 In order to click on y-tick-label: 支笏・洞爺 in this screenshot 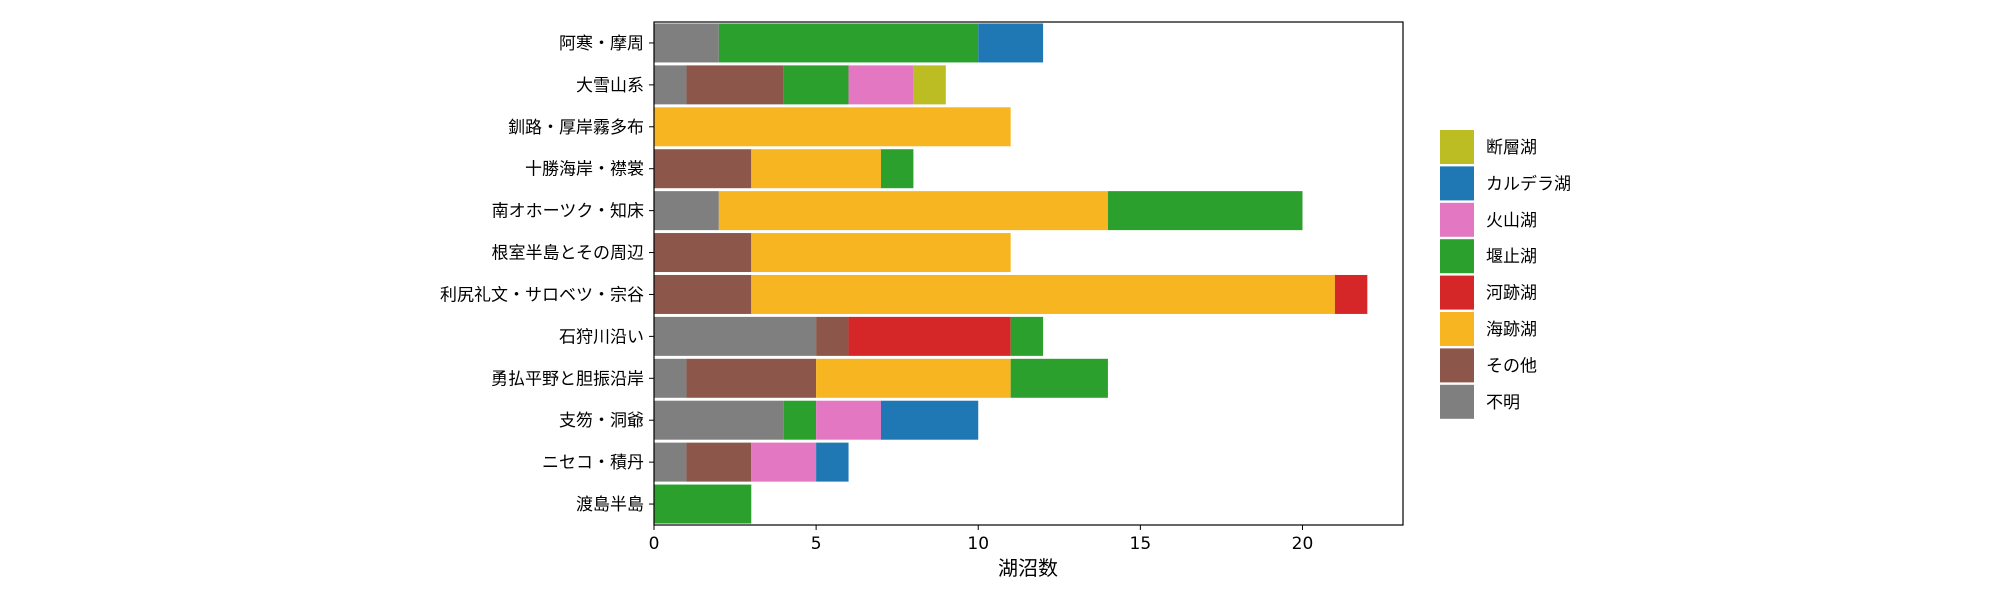, I will do `click(601, 421)`.